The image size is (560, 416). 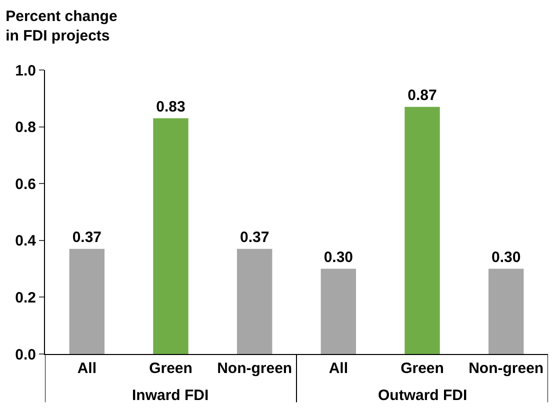 I want to click on y-tick-label: 0.0, so click(x=25, y=355).